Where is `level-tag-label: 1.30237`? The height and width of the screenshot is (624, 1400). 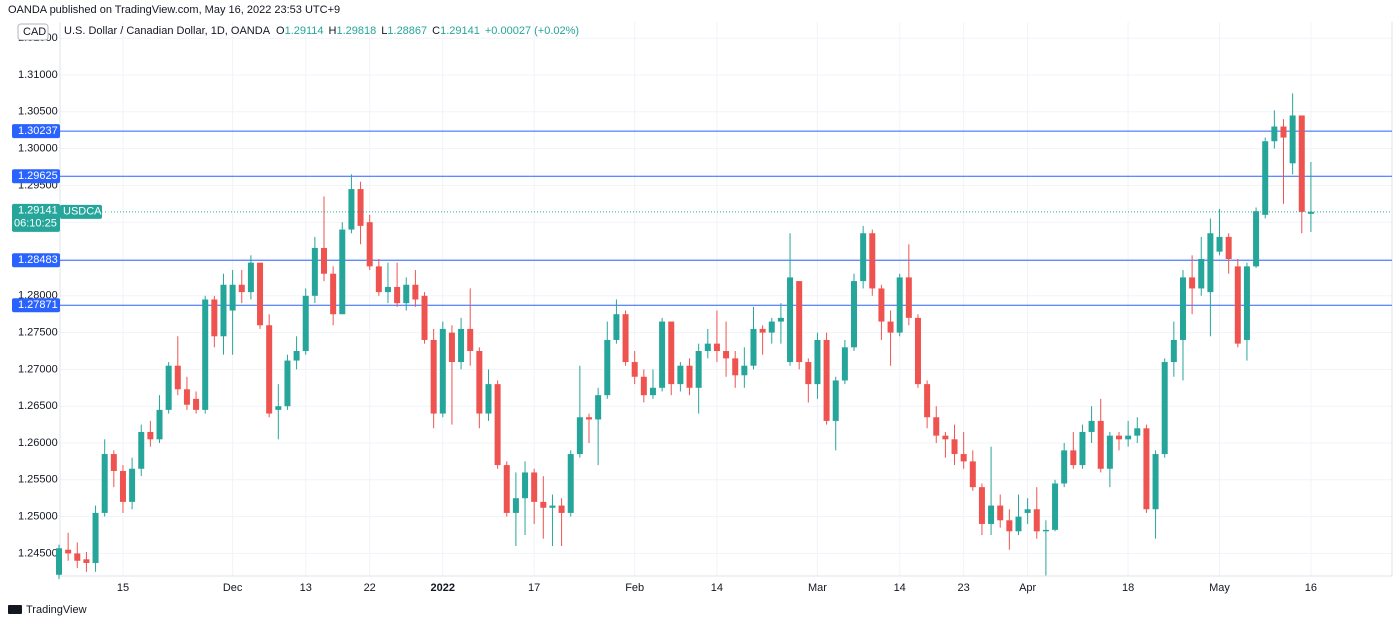 level-tag-label: 1.30237 is located at coordinates (38, 131).